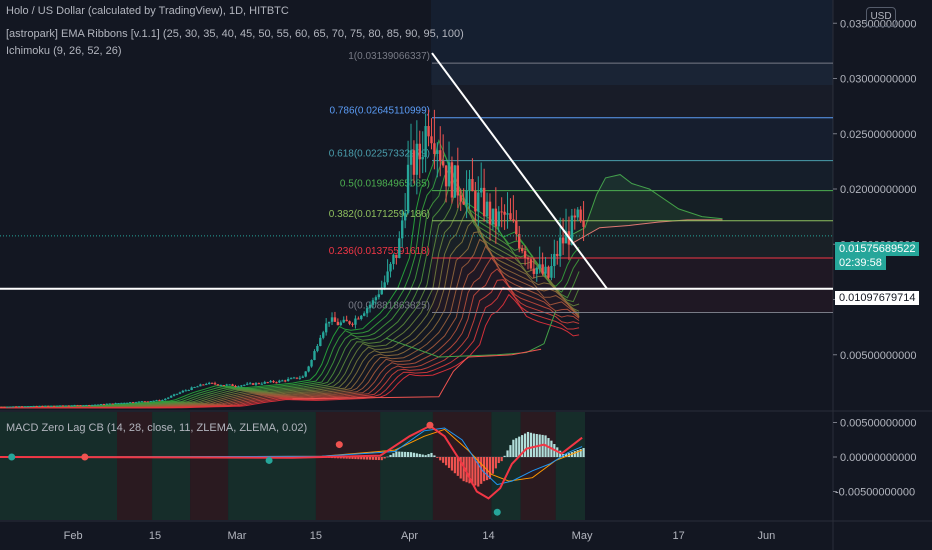 This screenshot has height=550, width=932. I want to click on currency-button: USD, so click(881, 17).